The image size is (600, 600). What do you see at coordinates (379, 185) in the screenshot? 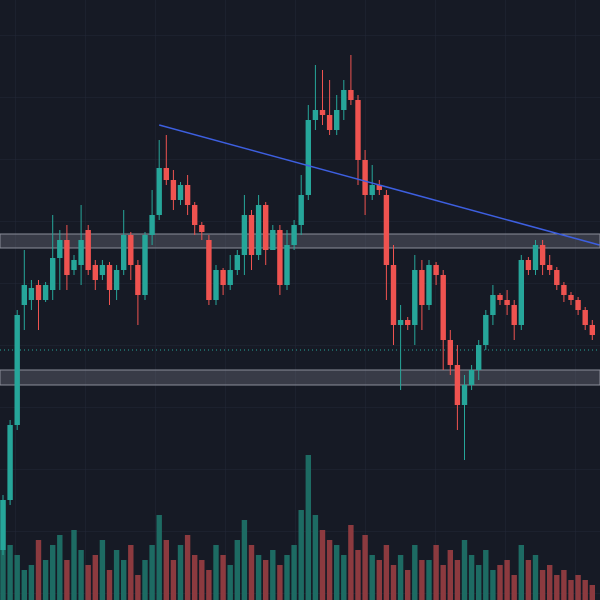
I see `trendline` at bounding box center [379, 185].